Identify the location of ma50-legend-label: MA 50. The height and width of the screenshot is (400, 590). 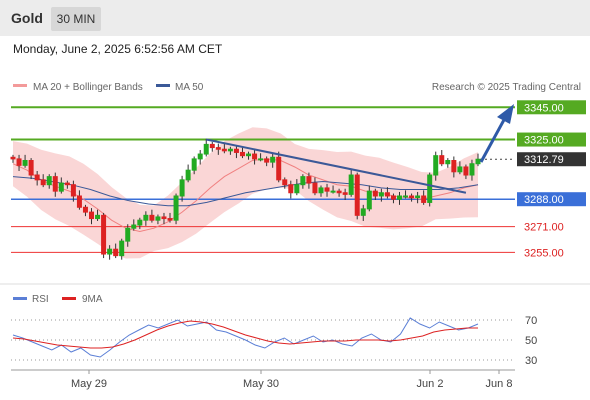
(189, 87).